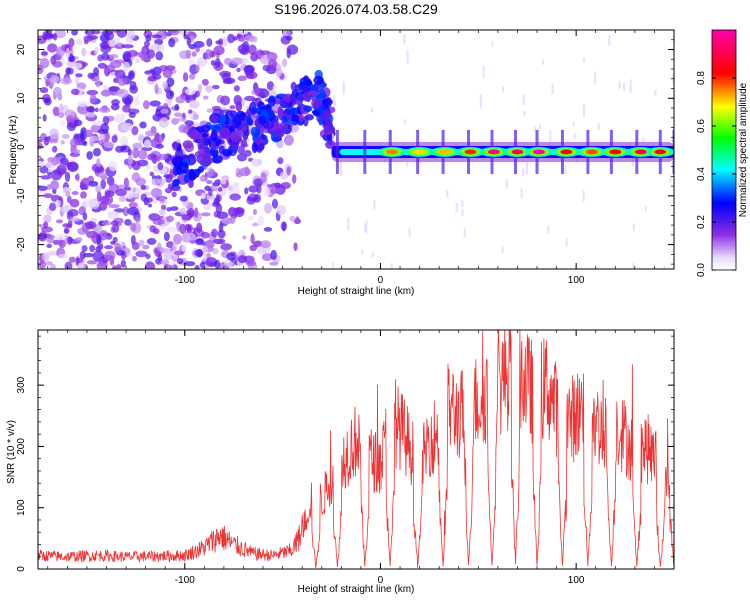  Describe the element at coordinates (576, 580) in the screenshot. I see `snr-x-tick-label: 100` at that location.